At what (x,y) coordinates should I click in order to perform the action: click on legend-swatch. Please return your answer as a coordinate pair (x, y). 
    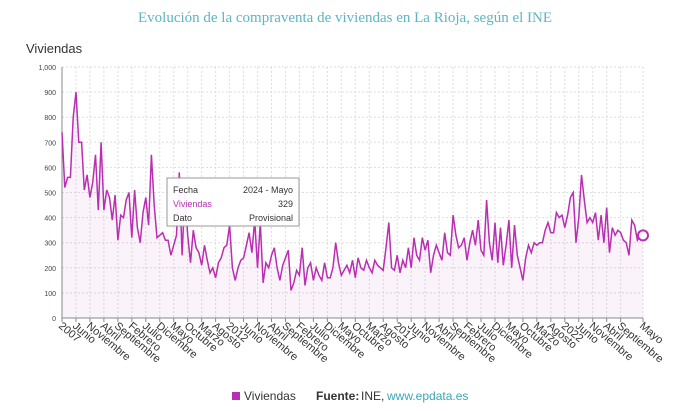
    Looking at the image, I should click on (236, 396).